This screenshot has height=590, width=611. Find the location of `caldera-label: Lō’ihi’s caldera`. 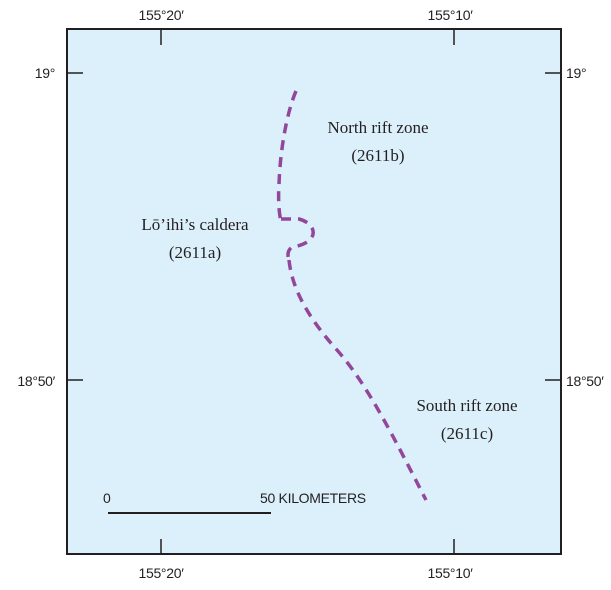

caldera-label: Lō’ihi’s caldera is located at coordinates (195, 224).